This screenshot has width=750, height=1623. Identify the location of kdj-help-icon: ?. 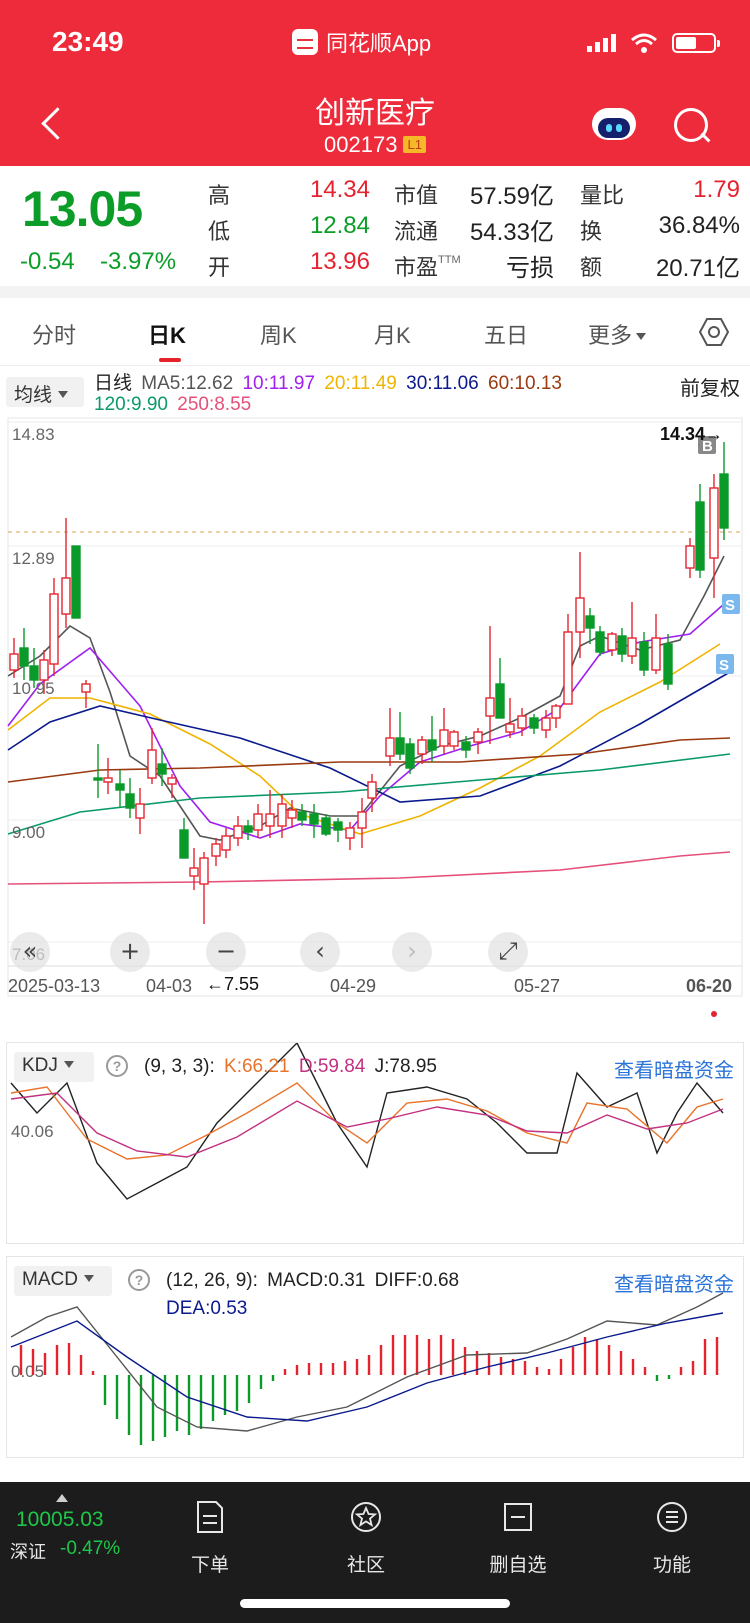
(117, 1066).